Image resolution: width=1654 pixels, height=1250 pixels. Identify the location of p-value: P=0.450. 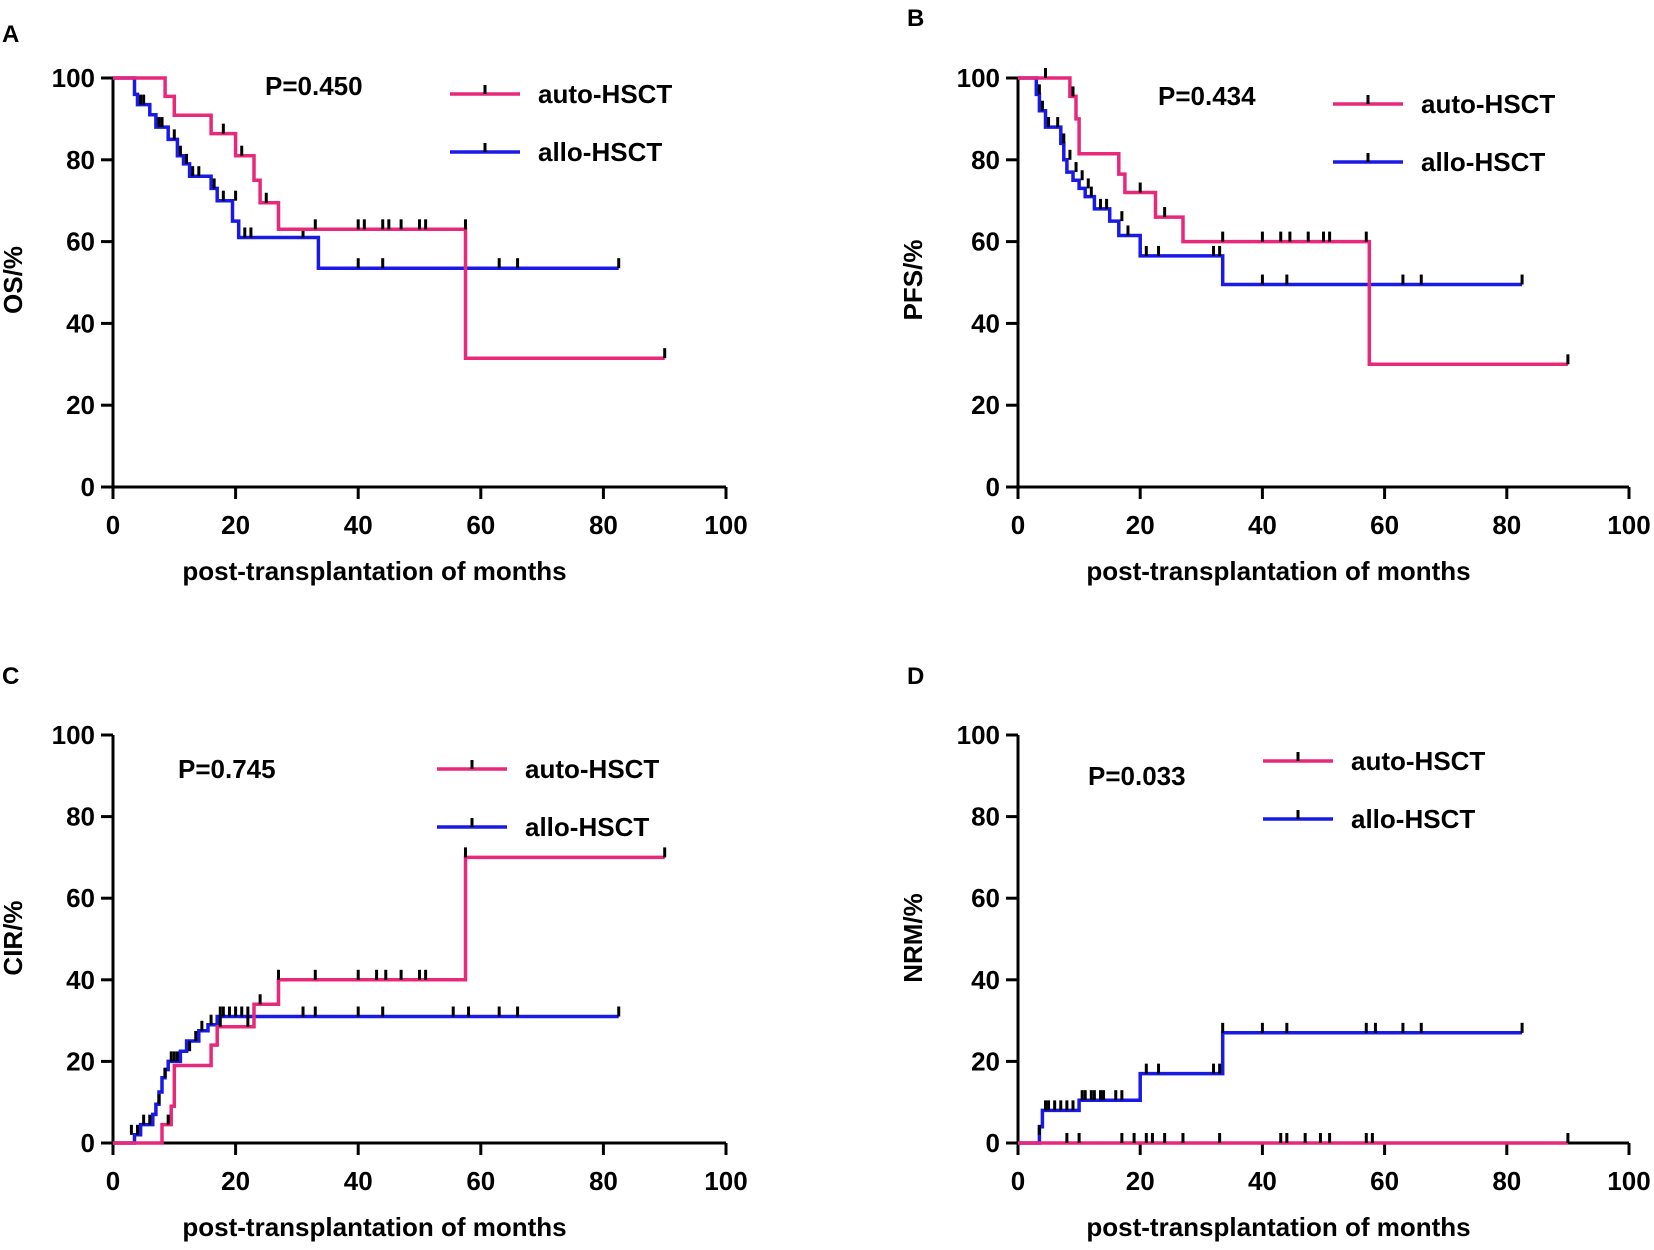
(314, 86).